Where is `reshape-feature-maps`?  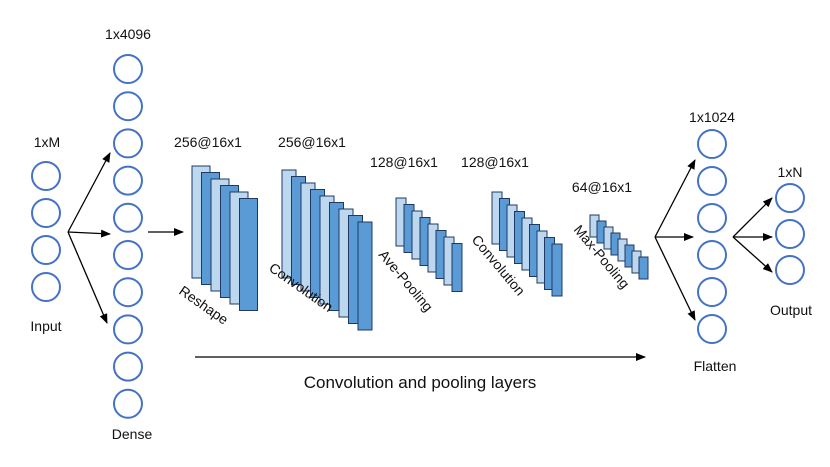
reshape-feature-maps is located at coordinates (224, 238).